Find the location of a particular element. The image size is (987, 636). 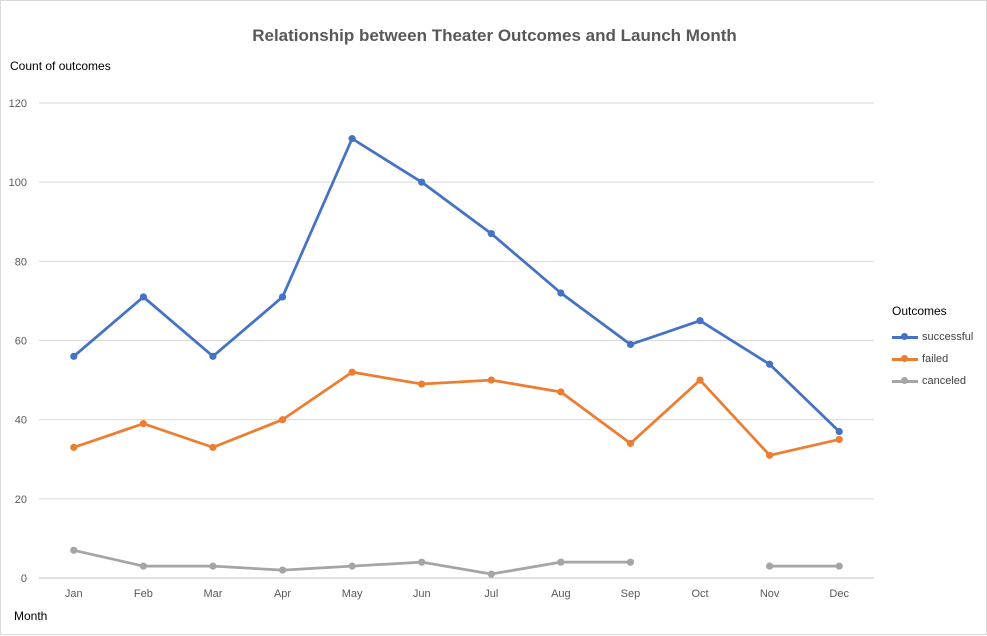

legend-item-canceled: canceled is located at coordinates (932, 381).